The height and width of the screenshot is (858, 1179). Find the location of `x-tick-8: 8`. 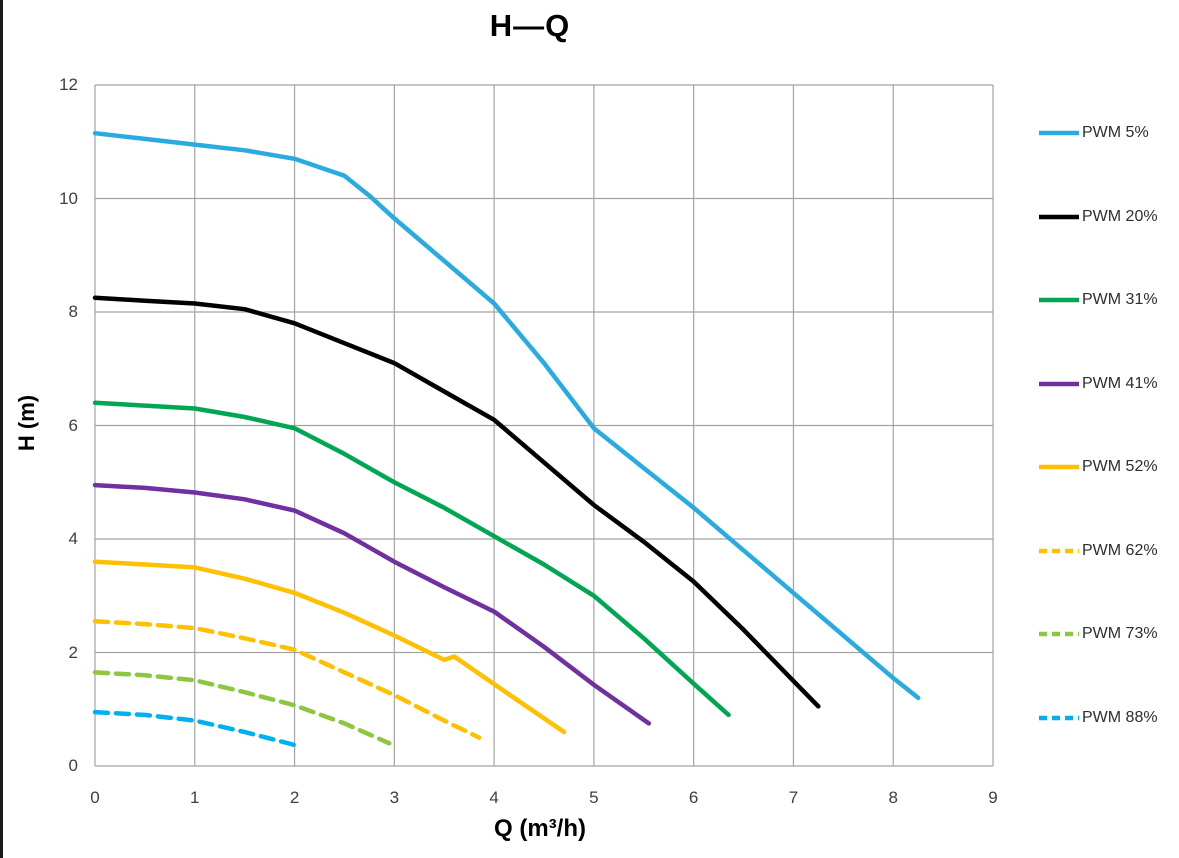

x-tick-8: 8 is located at coordinates (893, 797).